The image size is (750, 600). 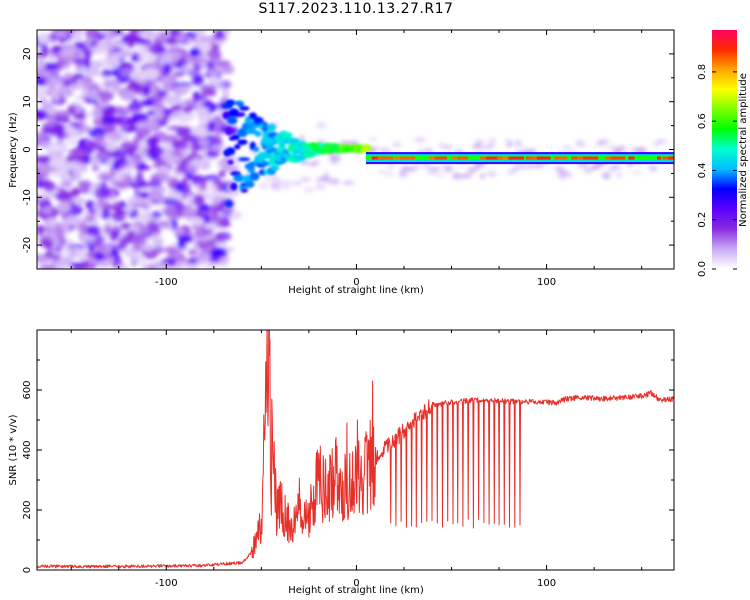 I want to click on colorbar-tick-label: 0.0, so click(x=702, y=269).